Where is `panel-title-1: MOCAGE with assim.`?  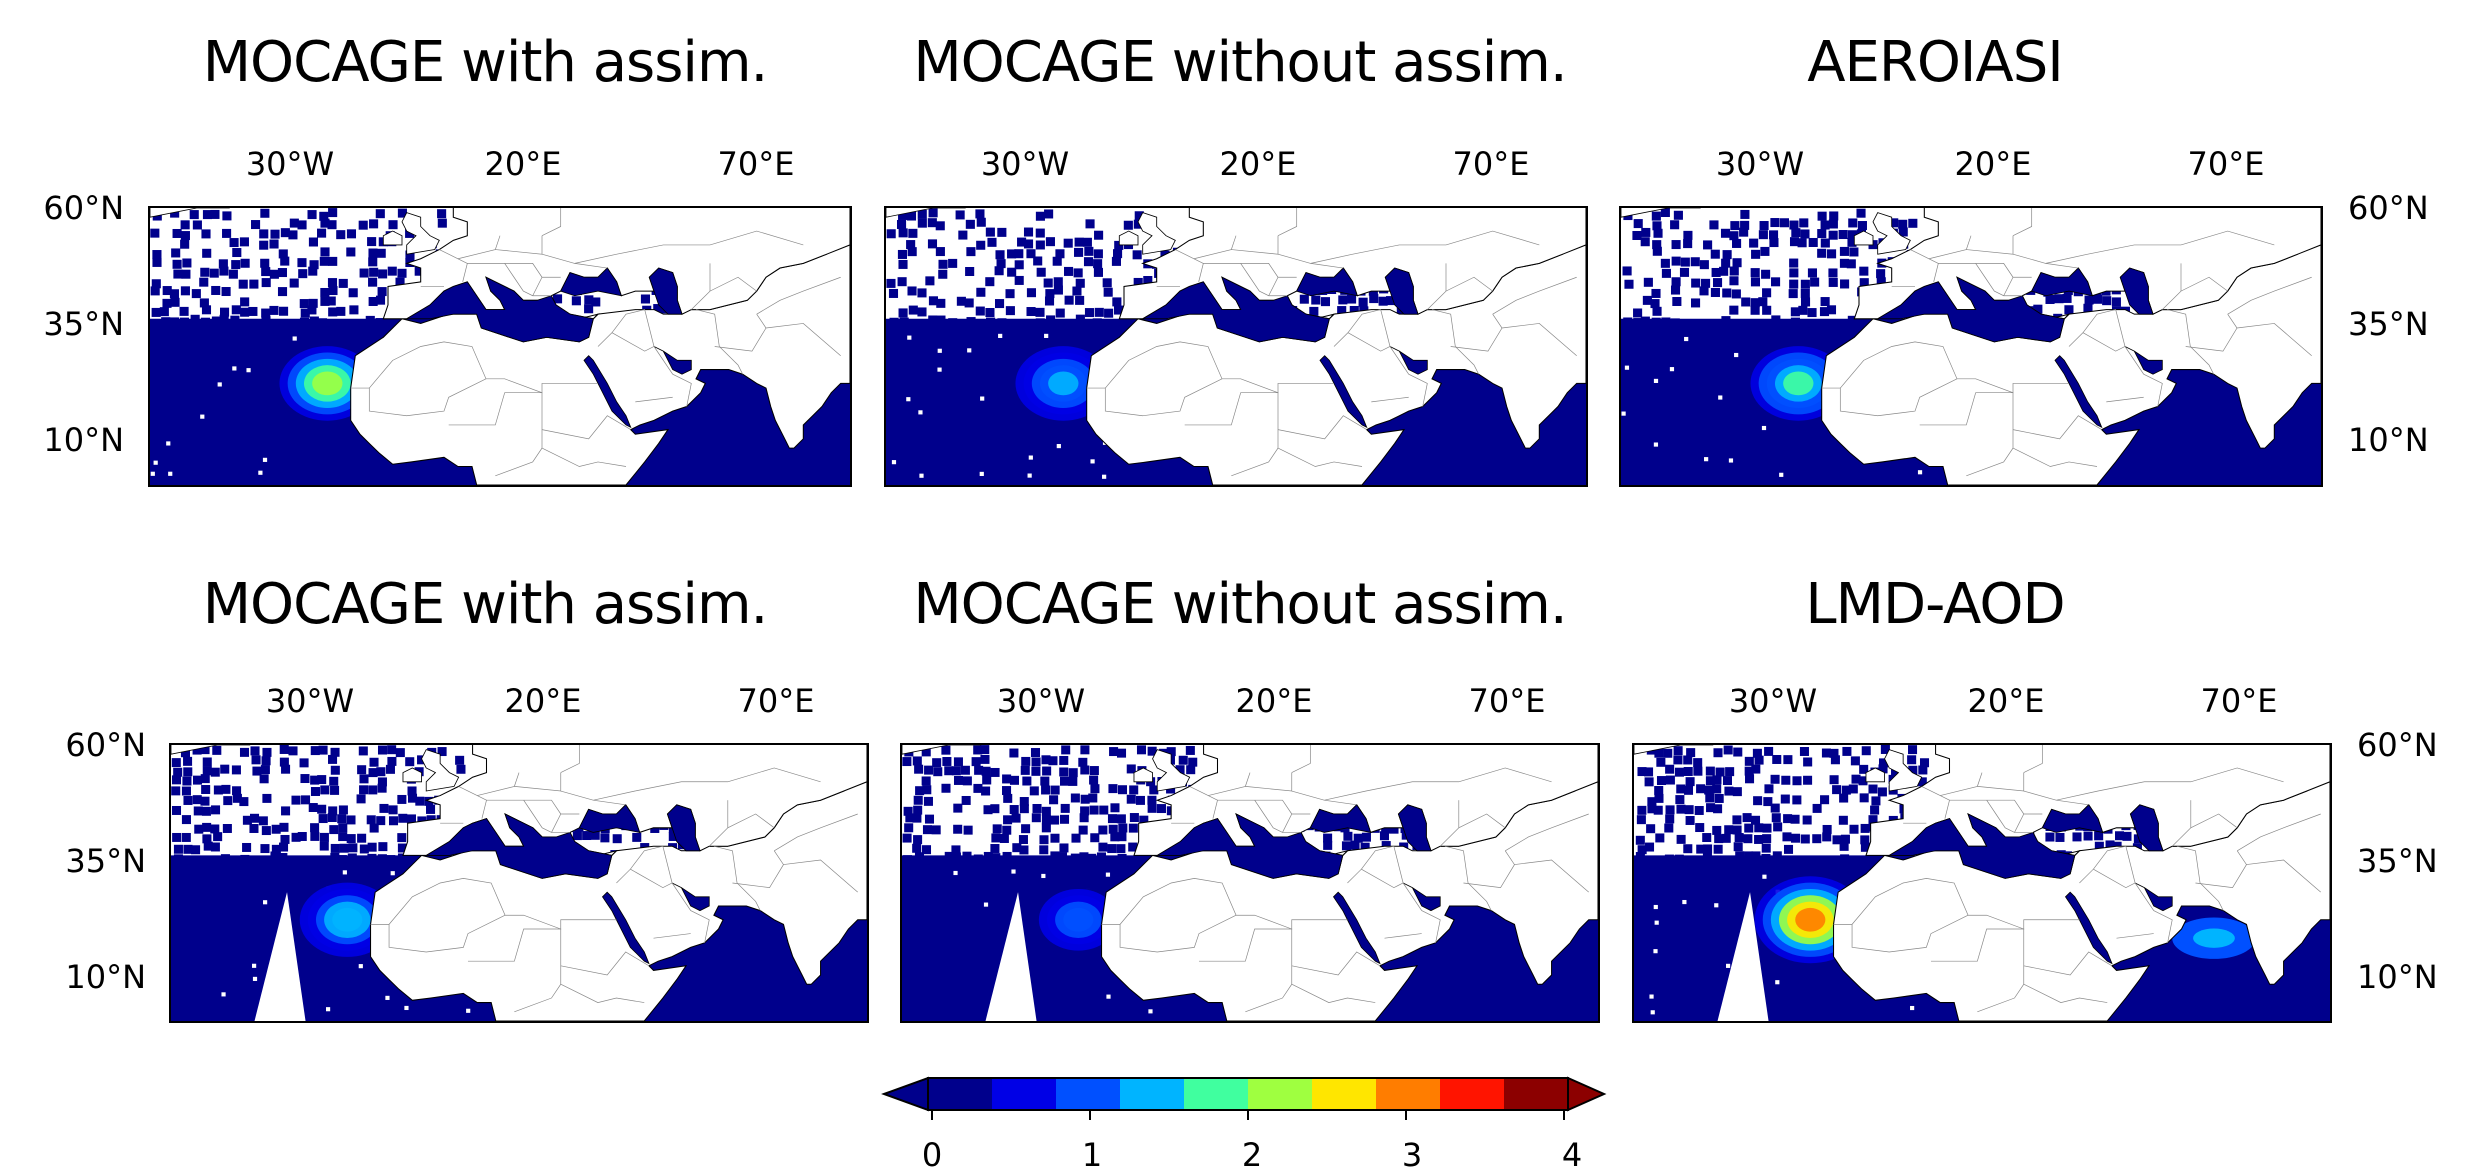 panel-title-1: MOCAGE with assim. is located at coordinates (485, 62).